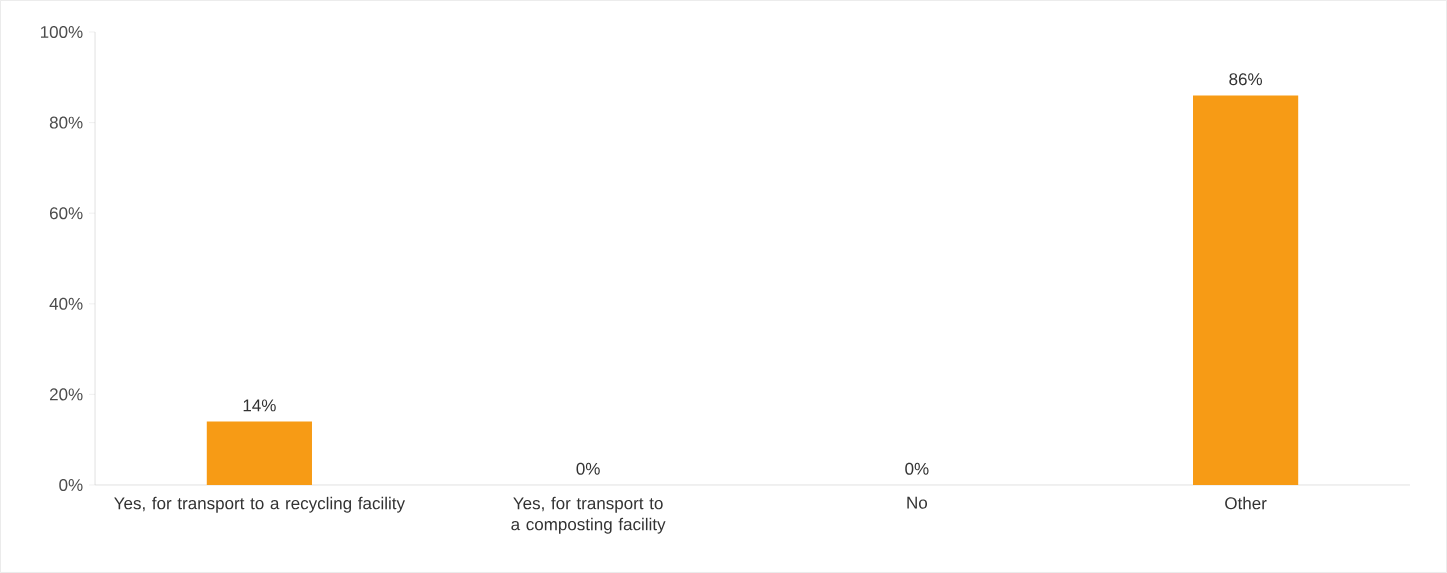  What do you see at coordinates (66, 122) in the screenshot?
I see `y-tick-label: 80%` at bounding box center [66, 122].